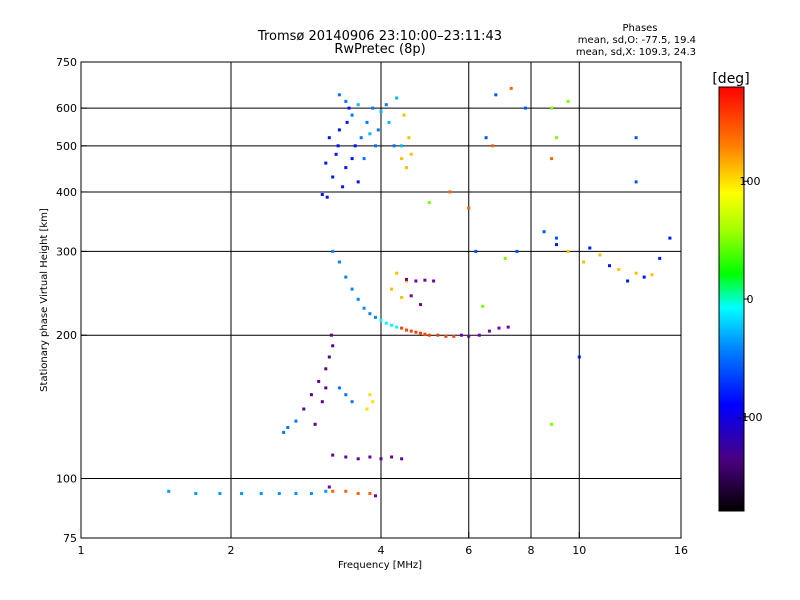 The image size is (800, 600). Describe the element at coordinates (730, 79) in the screenshot. I see `colorbar-label: [deg]` at that location.